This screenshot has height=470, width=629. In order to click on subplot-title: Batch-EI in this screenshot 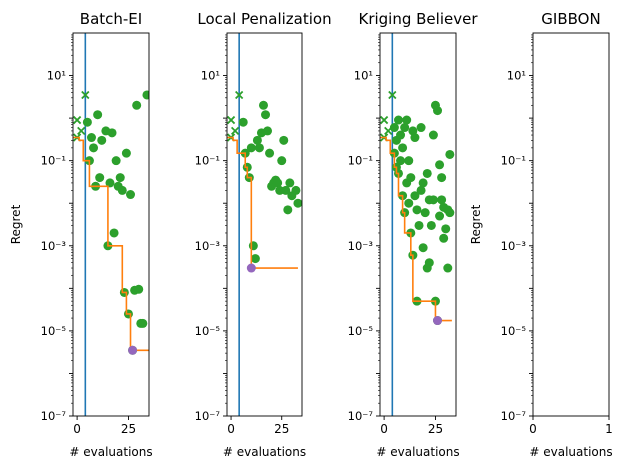, I will do `click(111, 19)`.